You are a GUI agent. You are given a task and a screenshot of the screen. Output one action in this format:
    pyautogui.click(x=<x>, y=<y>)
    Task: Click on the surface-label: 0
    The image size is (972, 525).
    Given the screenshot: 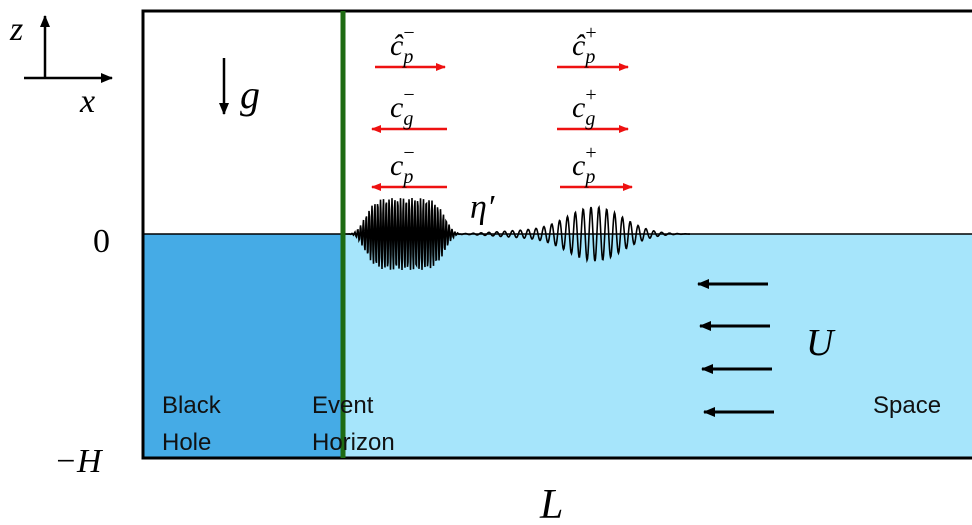 What is the action you would take?
    pyautogui.click(x=101, y=241)
    